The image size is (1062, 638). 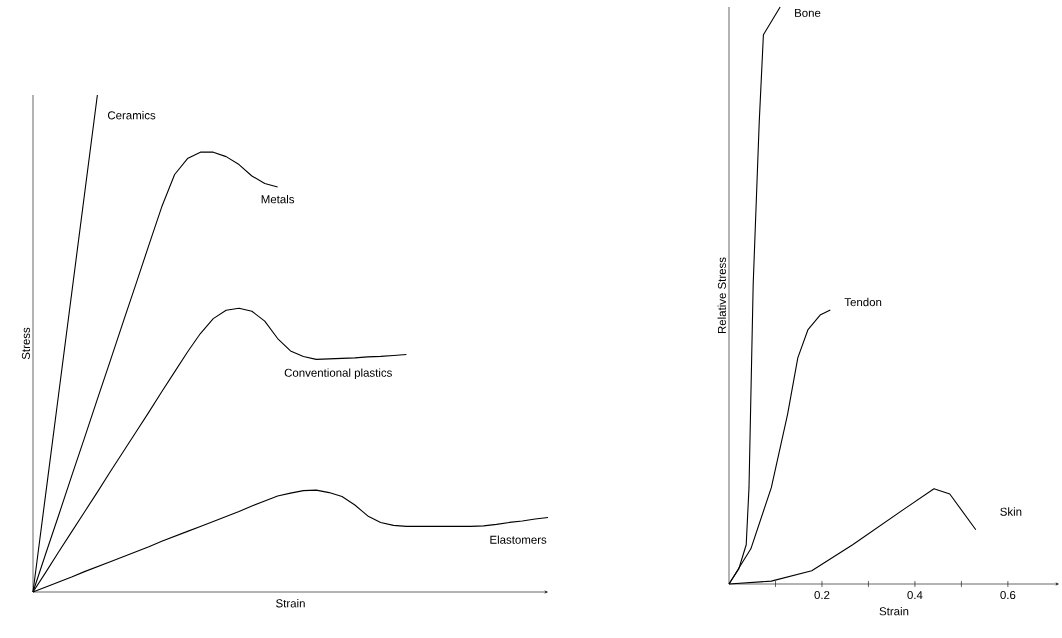 I want to click on series-label: Bone, so click(x=808, y=12).